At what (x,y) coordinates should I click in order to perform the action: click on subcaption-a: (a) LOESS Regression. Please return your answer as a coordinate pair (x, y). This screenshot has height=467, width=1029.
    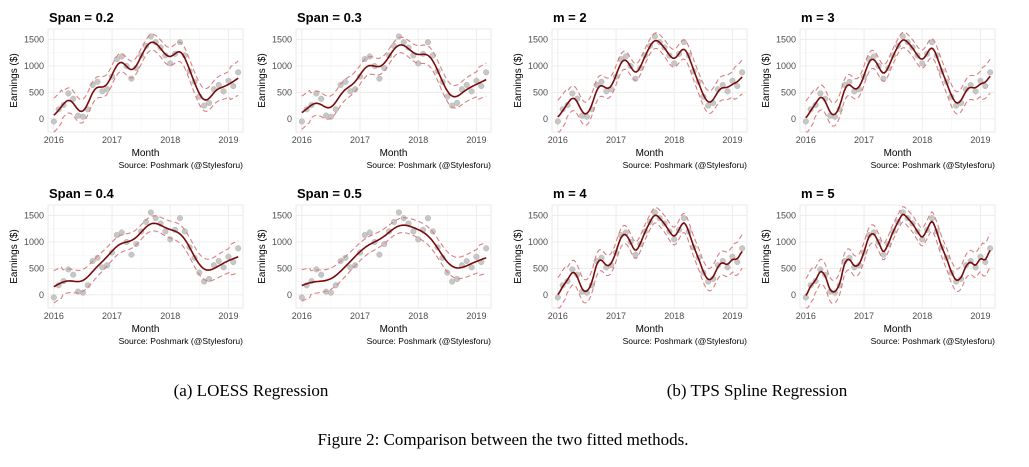
    Looking at the image, I should click on (251, 390).